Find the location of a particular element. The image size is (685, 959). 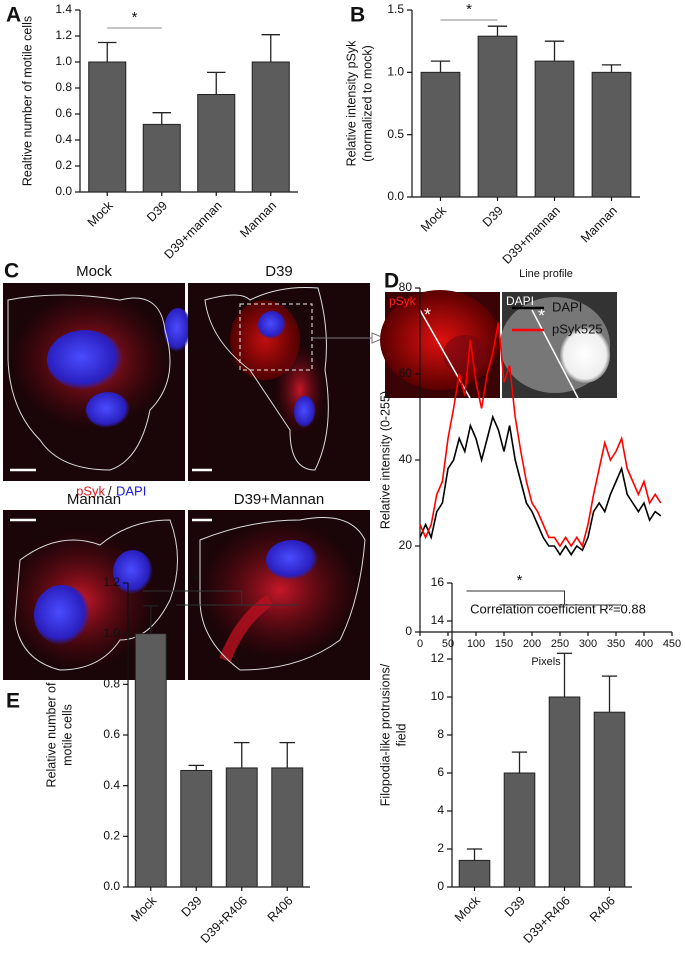

x-tick-label: 150 is located at coordinates (504, 644).